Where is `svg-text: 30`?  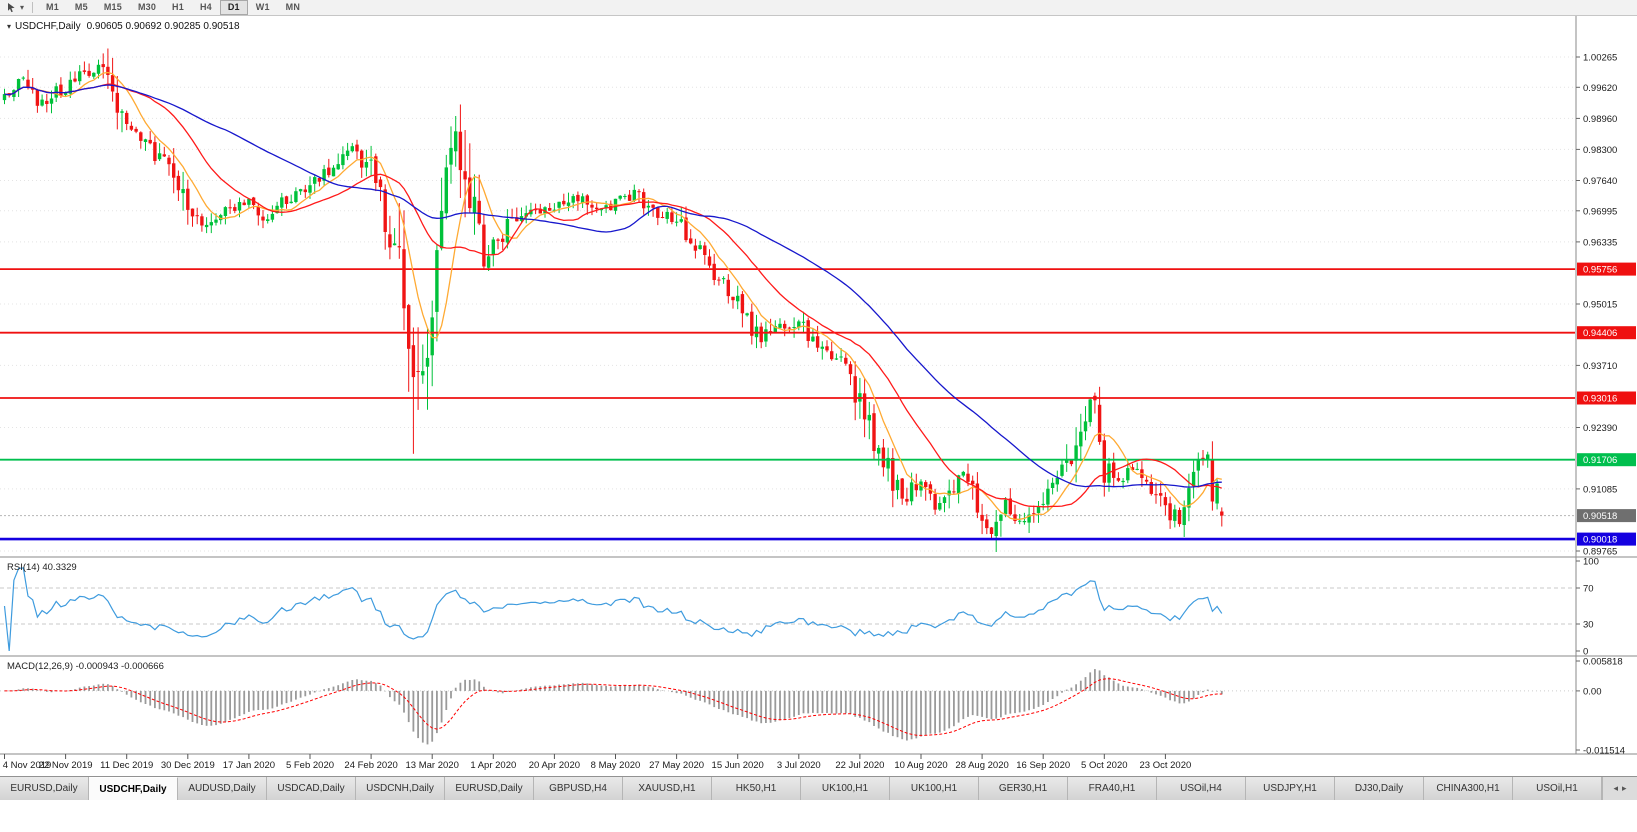 svg-text: 30 is located at coordinates (1588, 625).